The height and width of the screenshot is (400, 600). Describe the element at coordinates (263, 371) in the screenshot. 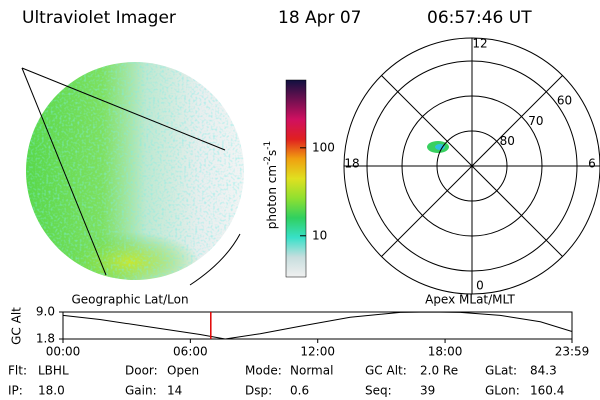

I see `info-label: Mode:` at that location.